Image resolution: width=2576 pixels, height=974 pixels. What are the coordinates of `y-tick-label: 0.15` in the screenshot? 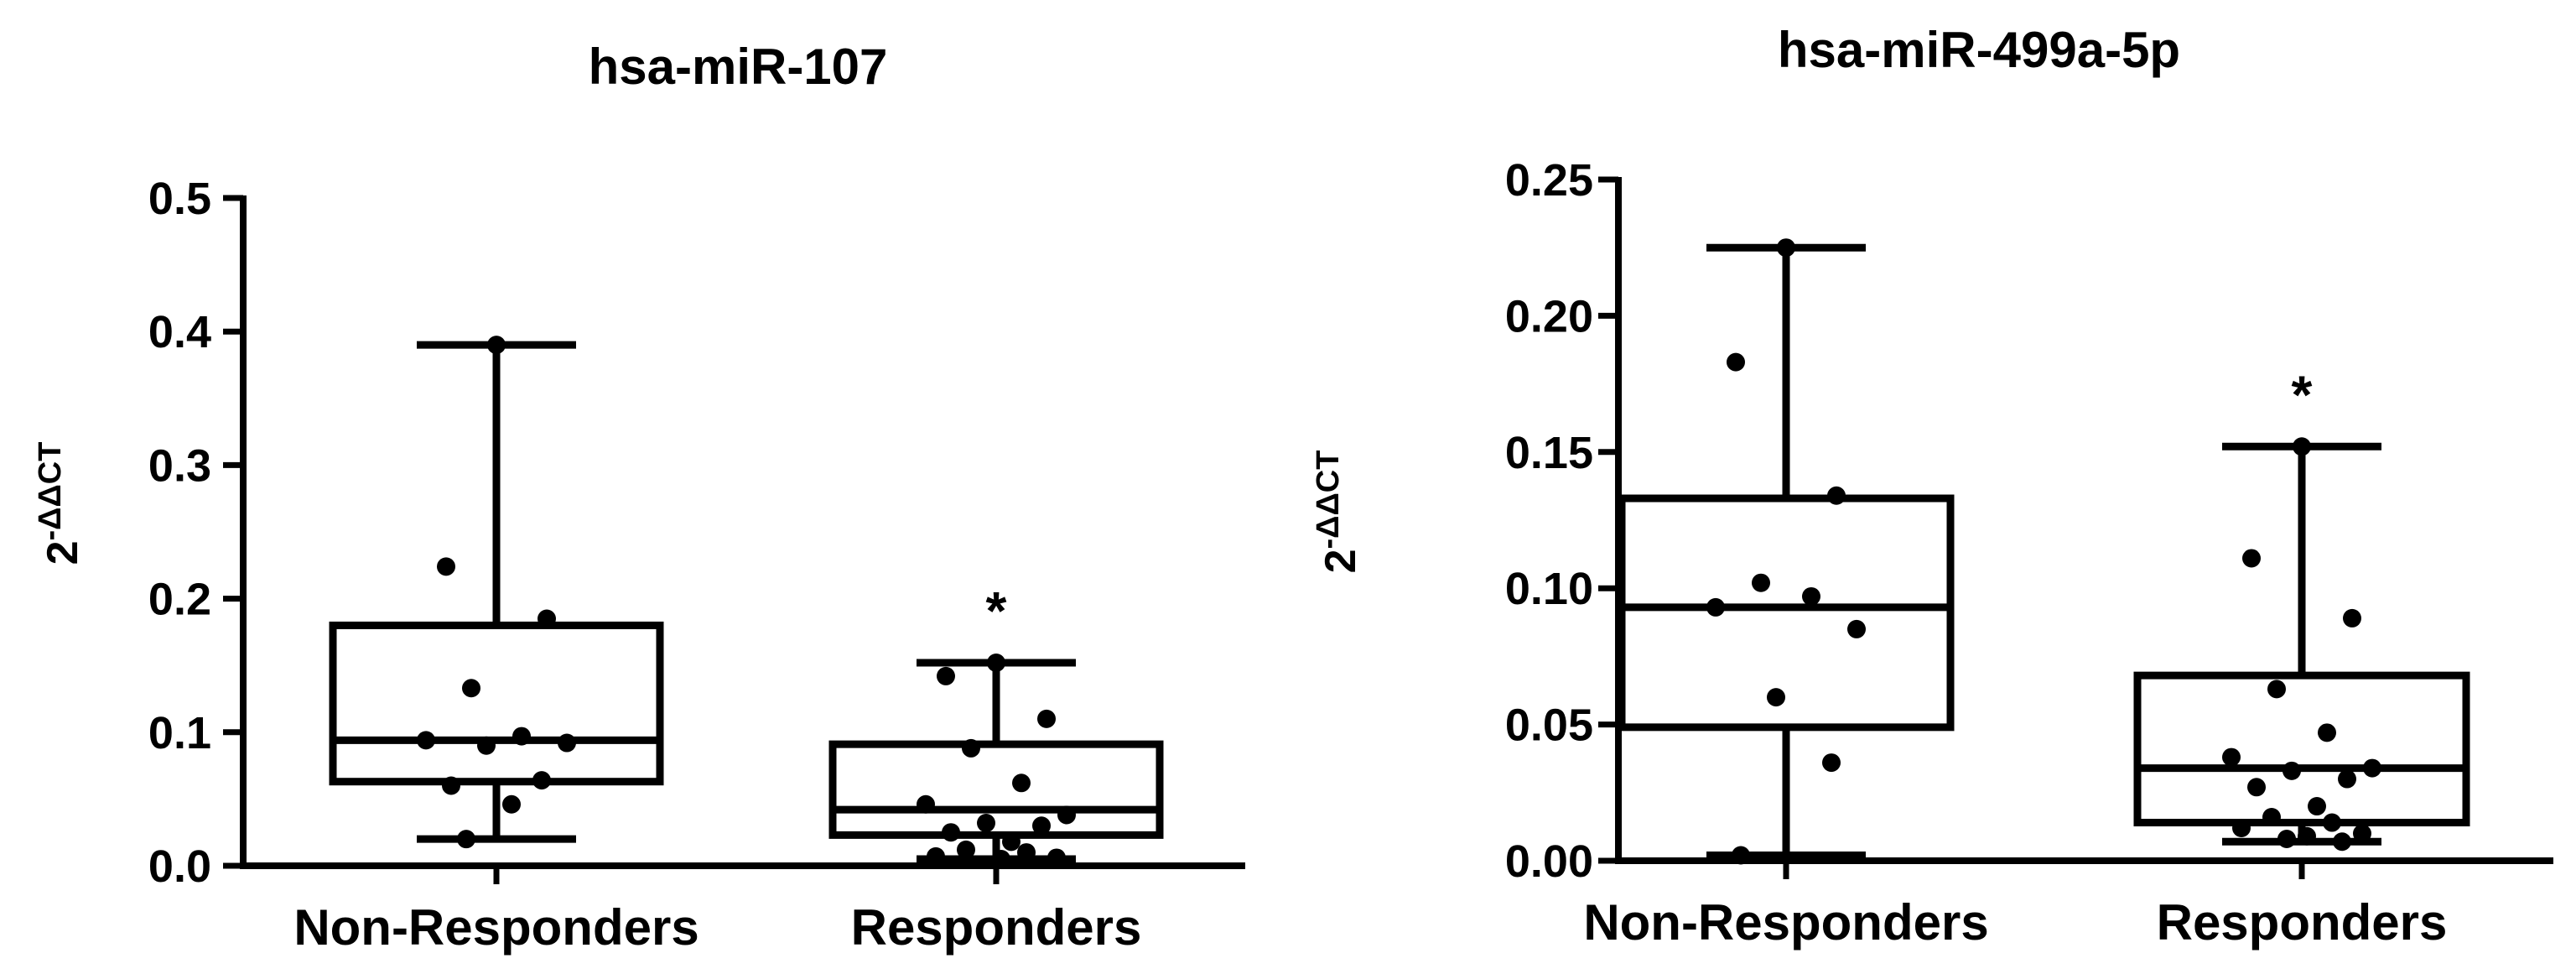 It's located at (1549, 453).